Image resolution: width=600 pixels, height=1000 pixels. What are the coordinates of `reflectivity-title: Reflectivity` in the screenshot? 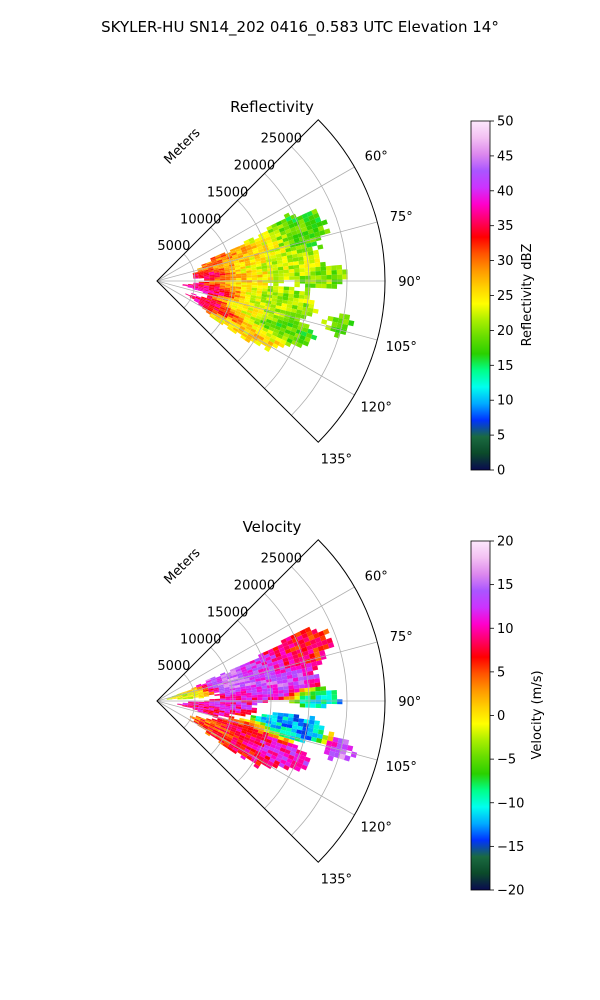 It's located at (272, 107).